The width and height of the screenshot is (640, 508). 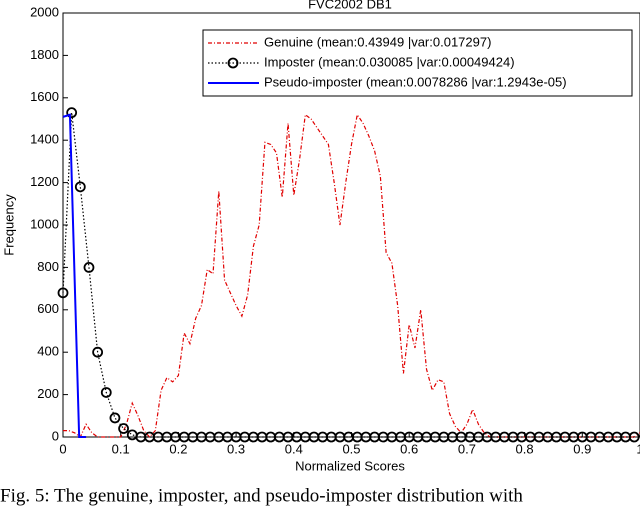 What do you see at coordinates (233, 63) in the screenshot?
I see `legend-marker` at bounding box center [233, 63].